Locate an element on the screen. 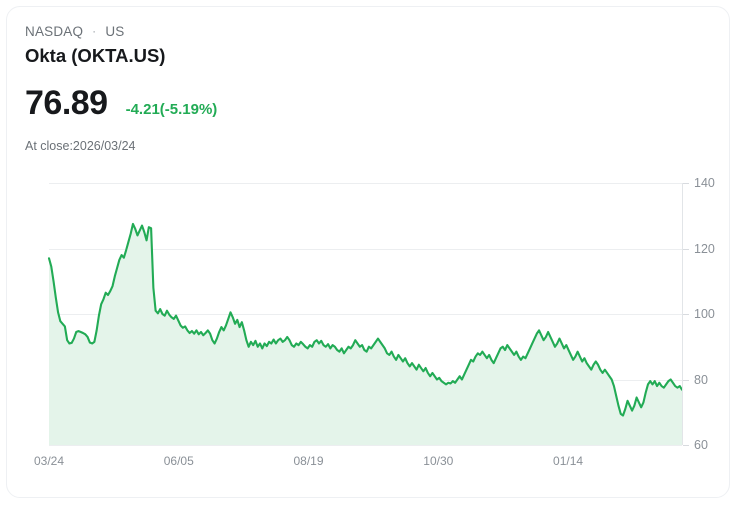 The image size is (736, 508). y-tick-label: 100 is located at coordinates (704, 314).